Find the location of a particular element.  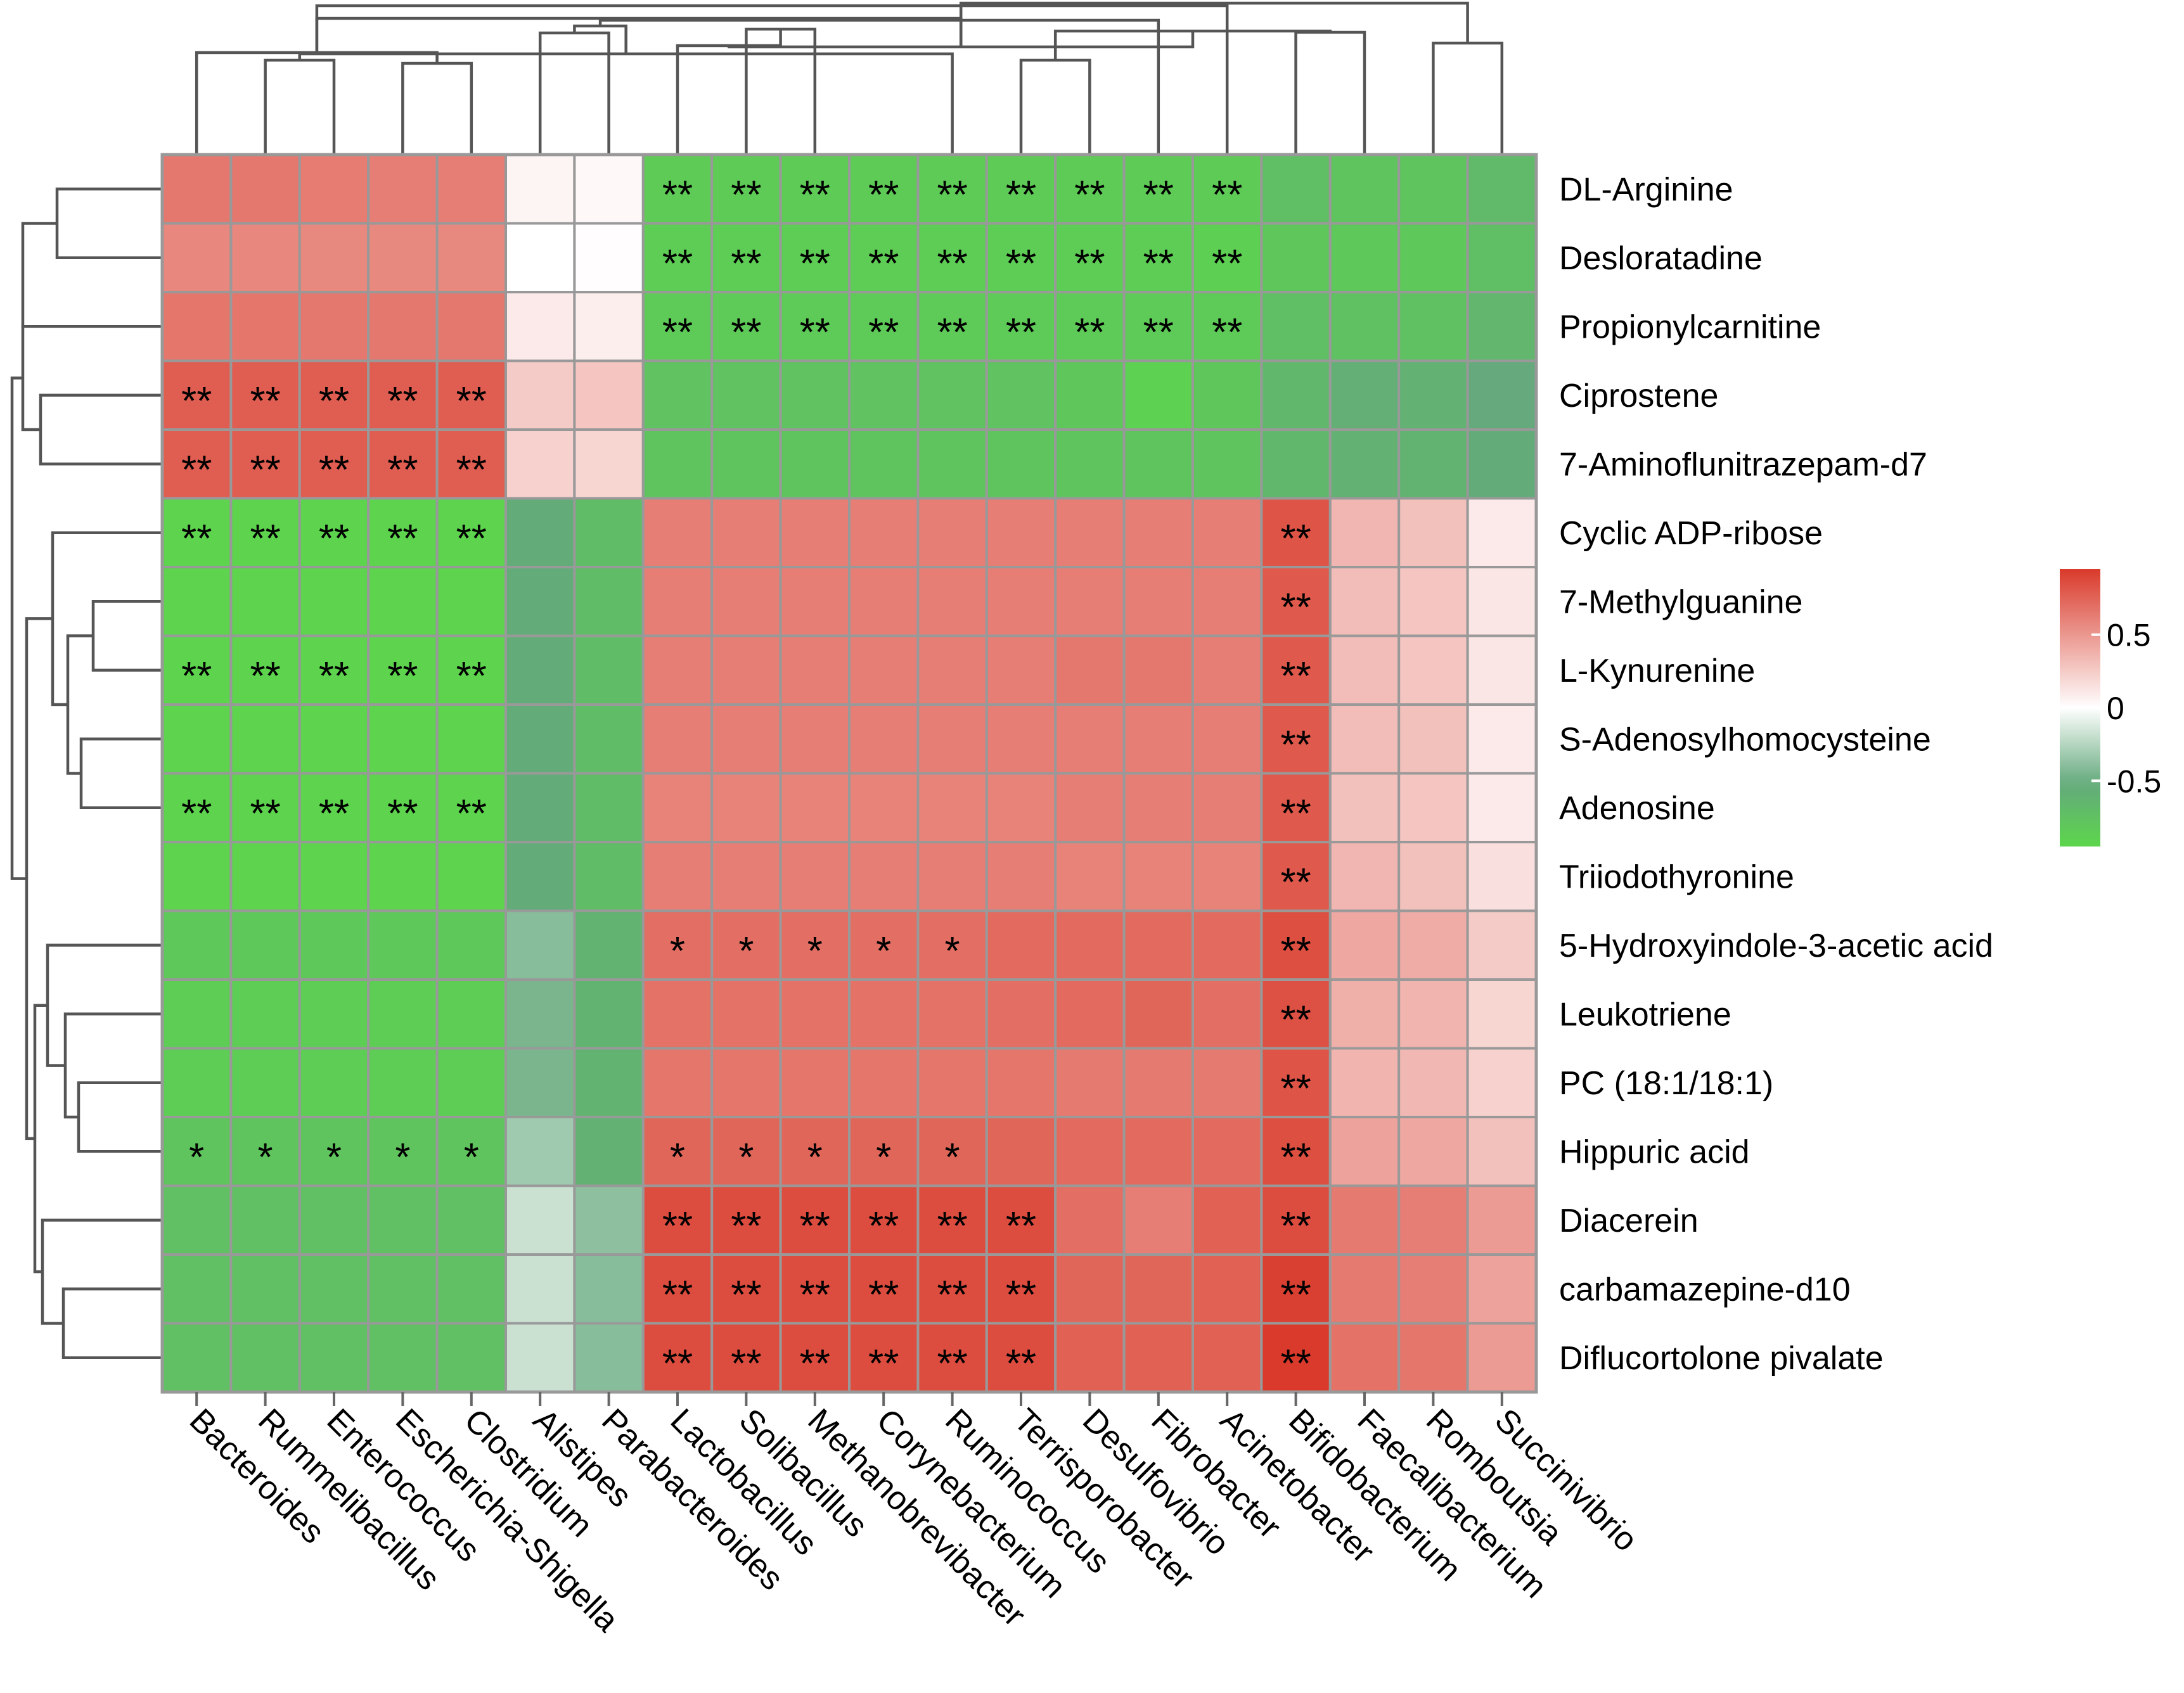

row-dendrogram-branch is located at coordinates (120, 774).